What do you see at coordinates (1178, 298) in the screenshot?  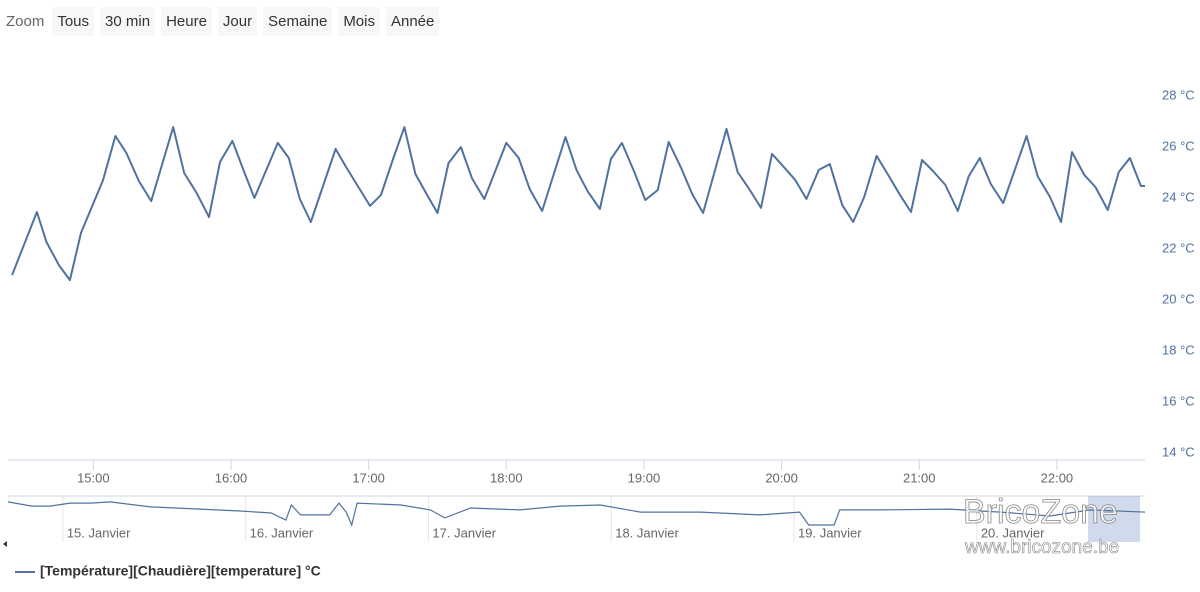 I see `y-tick-label: 20 °C` at bounding box center [1178, 298].